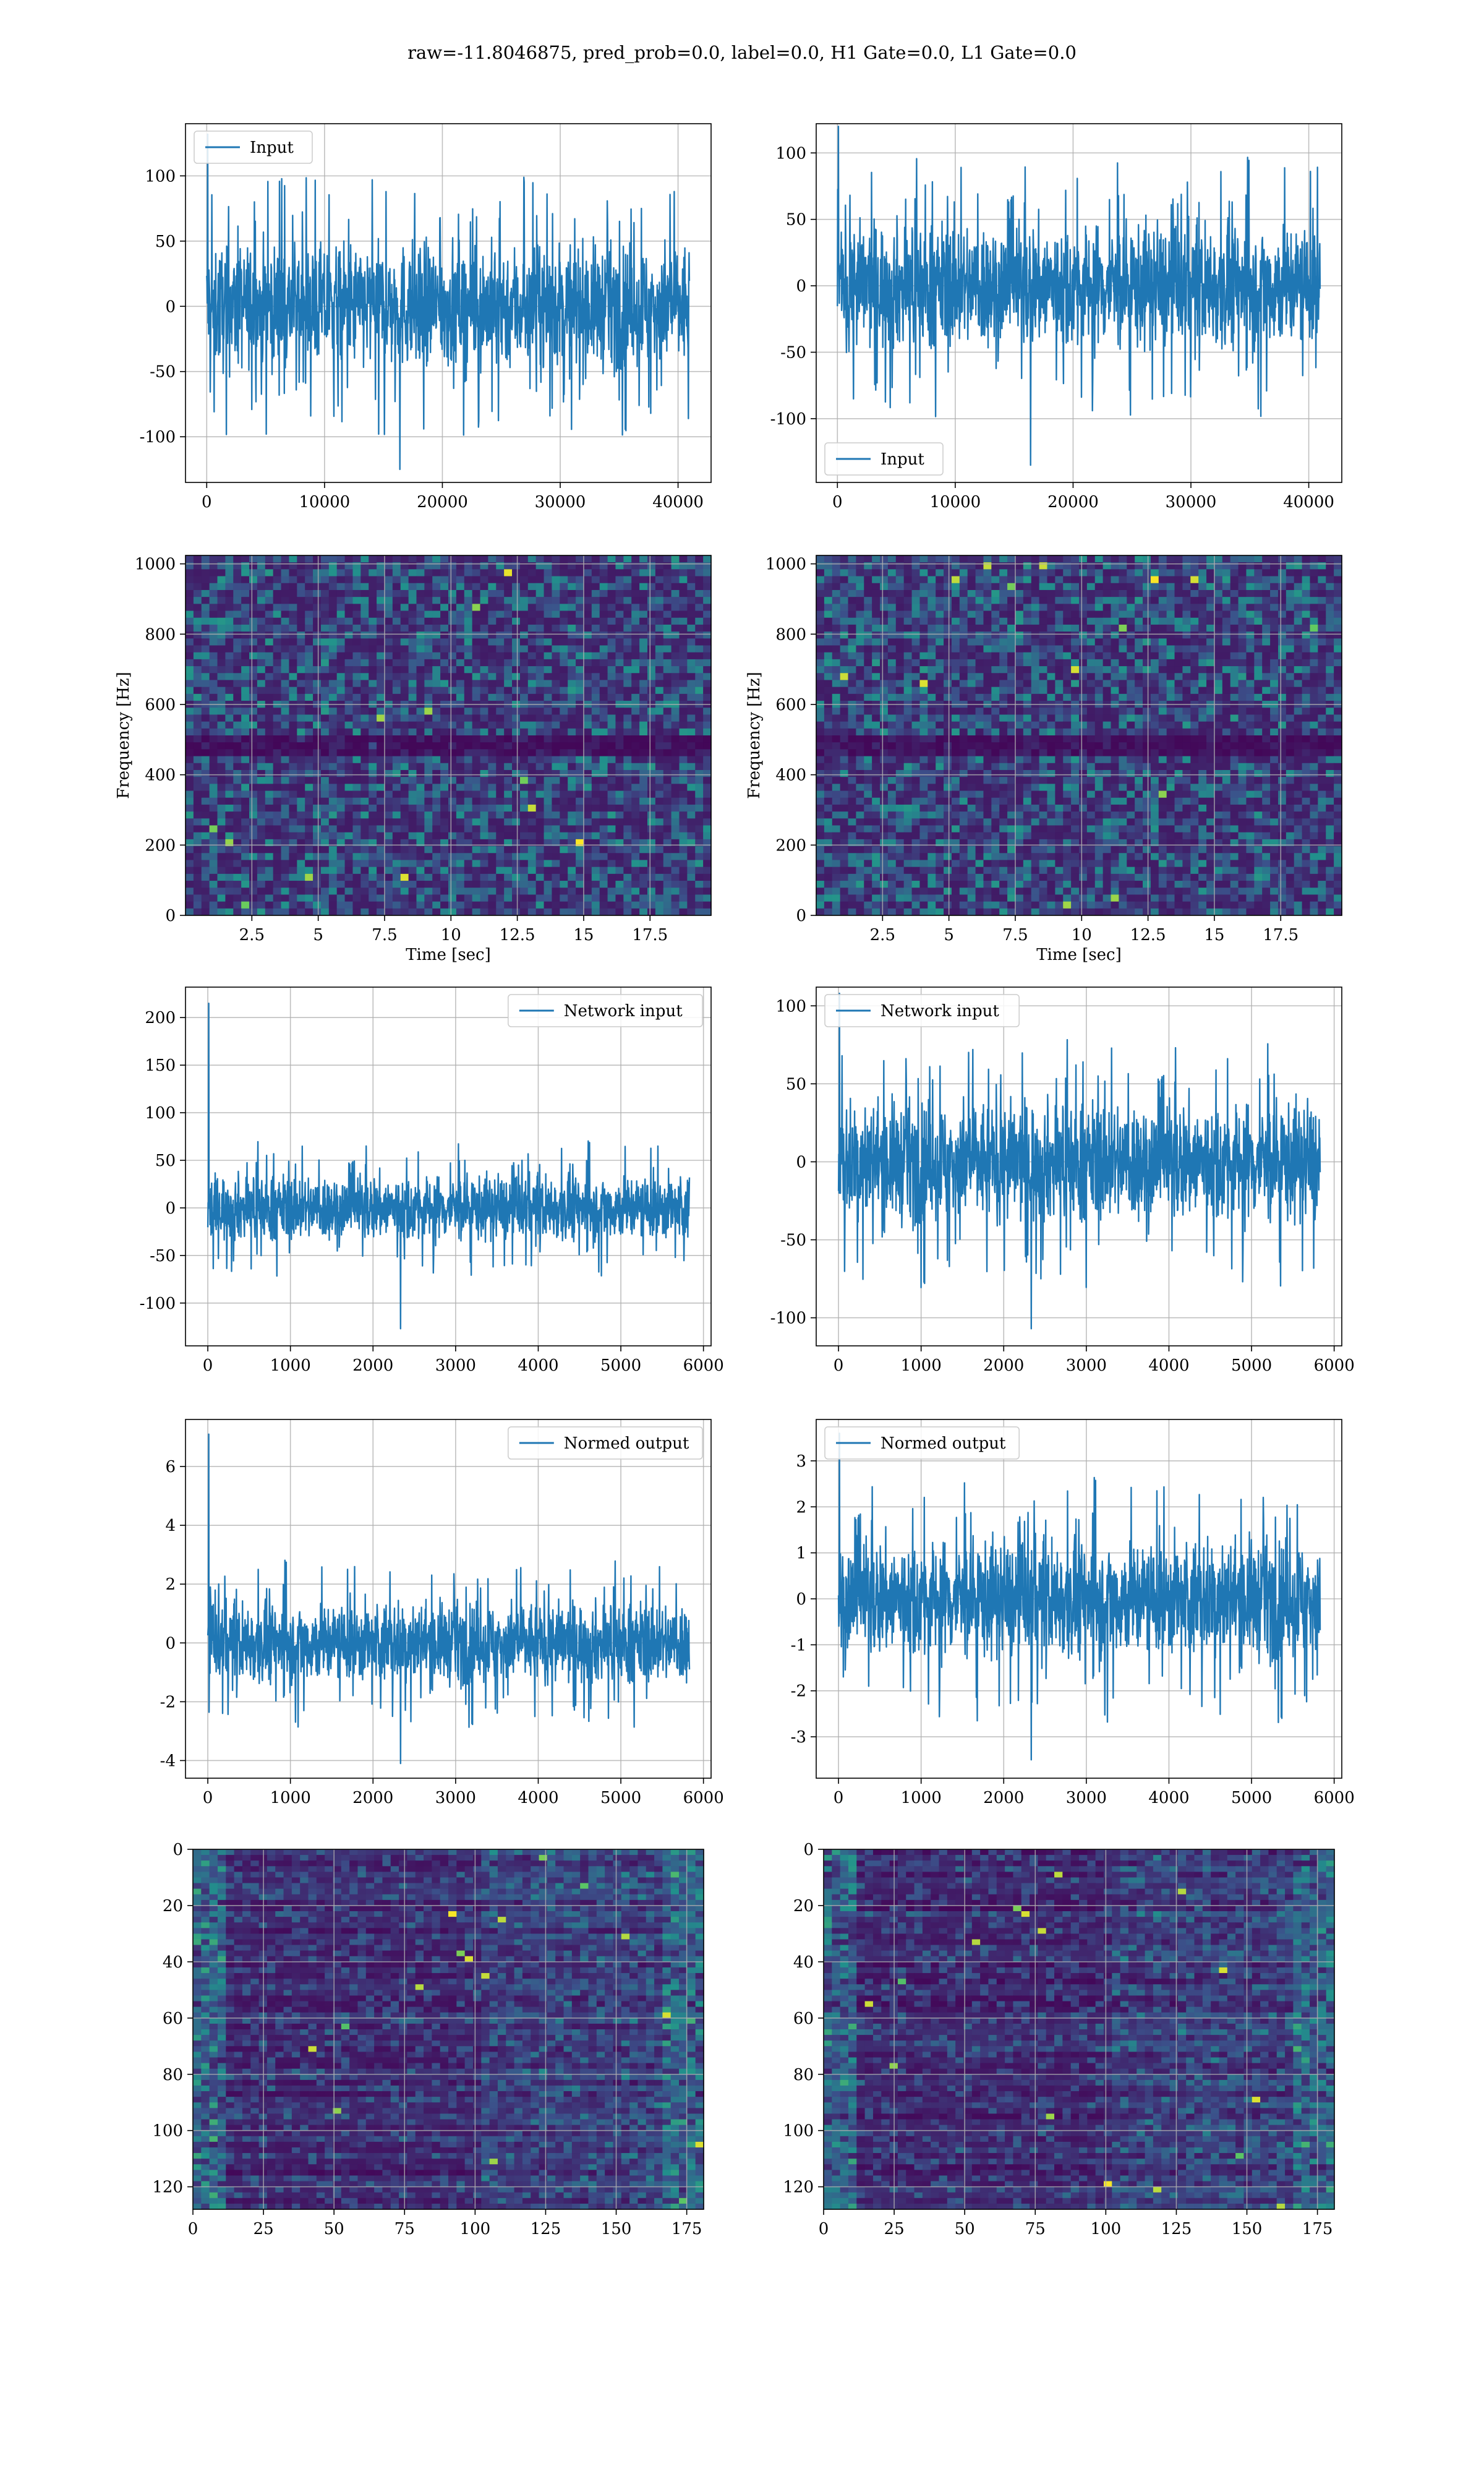 Image resolution: width=1484 pixels, height=2474 pixels. I want to click on x-tick-label: 0, so click(207, 502).